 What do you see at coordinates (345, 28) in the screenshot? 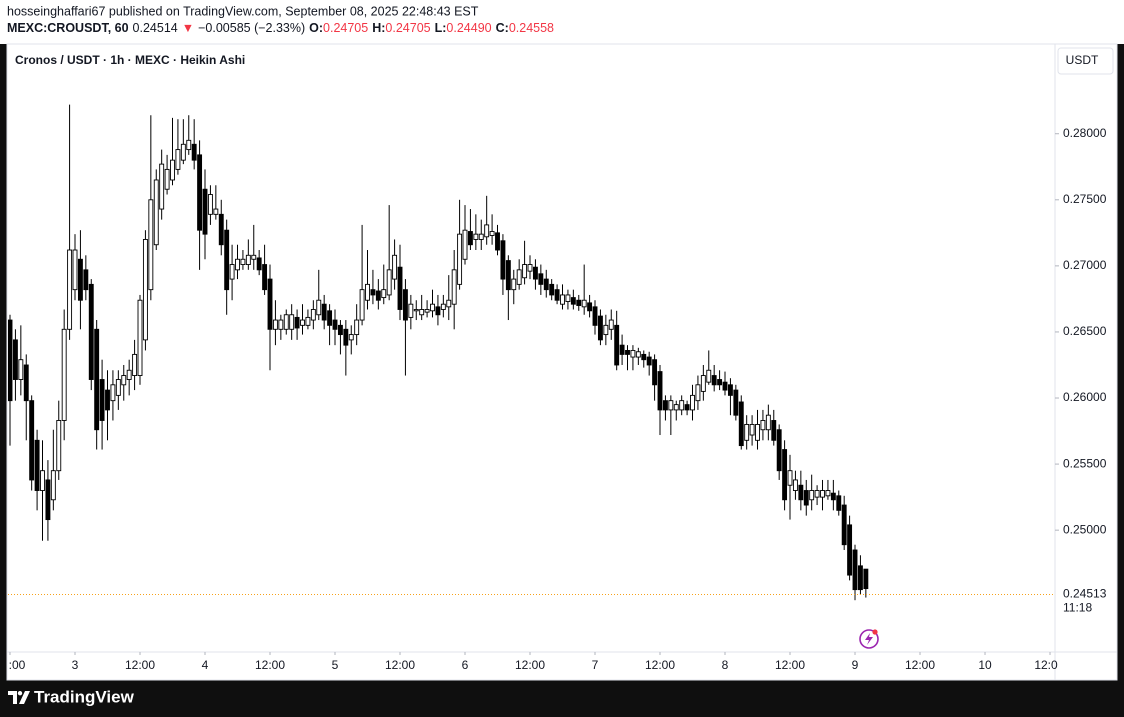
I see `ohlc-segment: 0.24705` at bounding box center [345, 28].